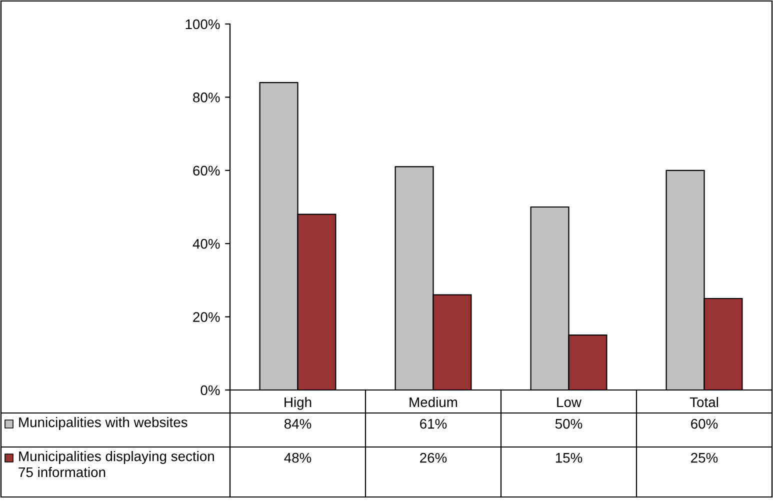  What do you see at coordinates (298, 403) in the screenshot?
I see `x-tick-label: High` at bounding box center [298, 403].